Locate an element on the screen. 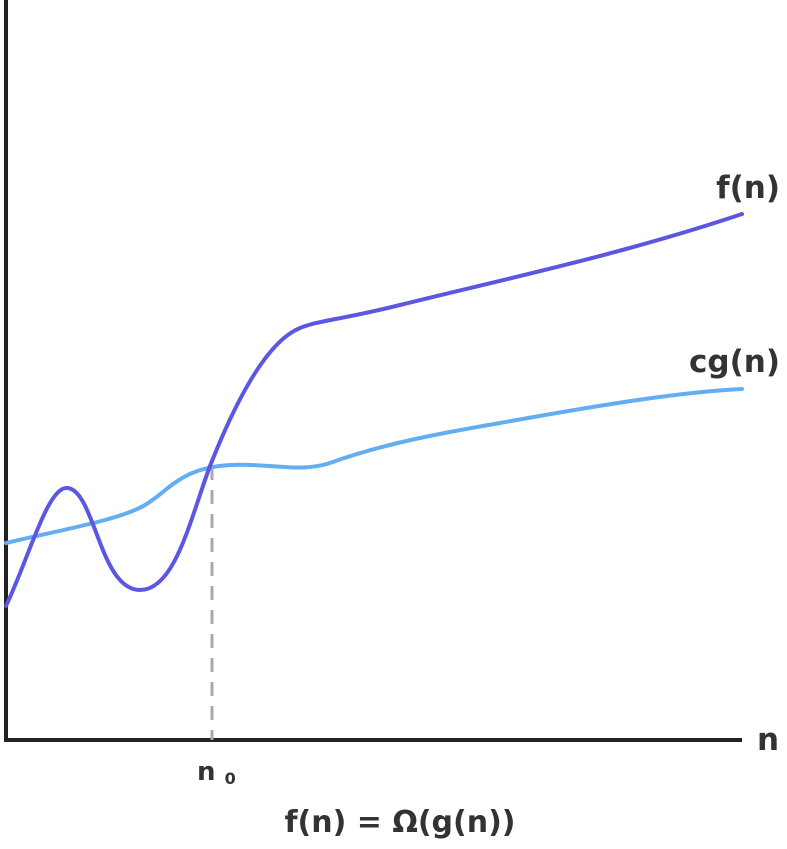 The image size is (787, 849). x-axis-label: n is located at coordinates (768, 740).